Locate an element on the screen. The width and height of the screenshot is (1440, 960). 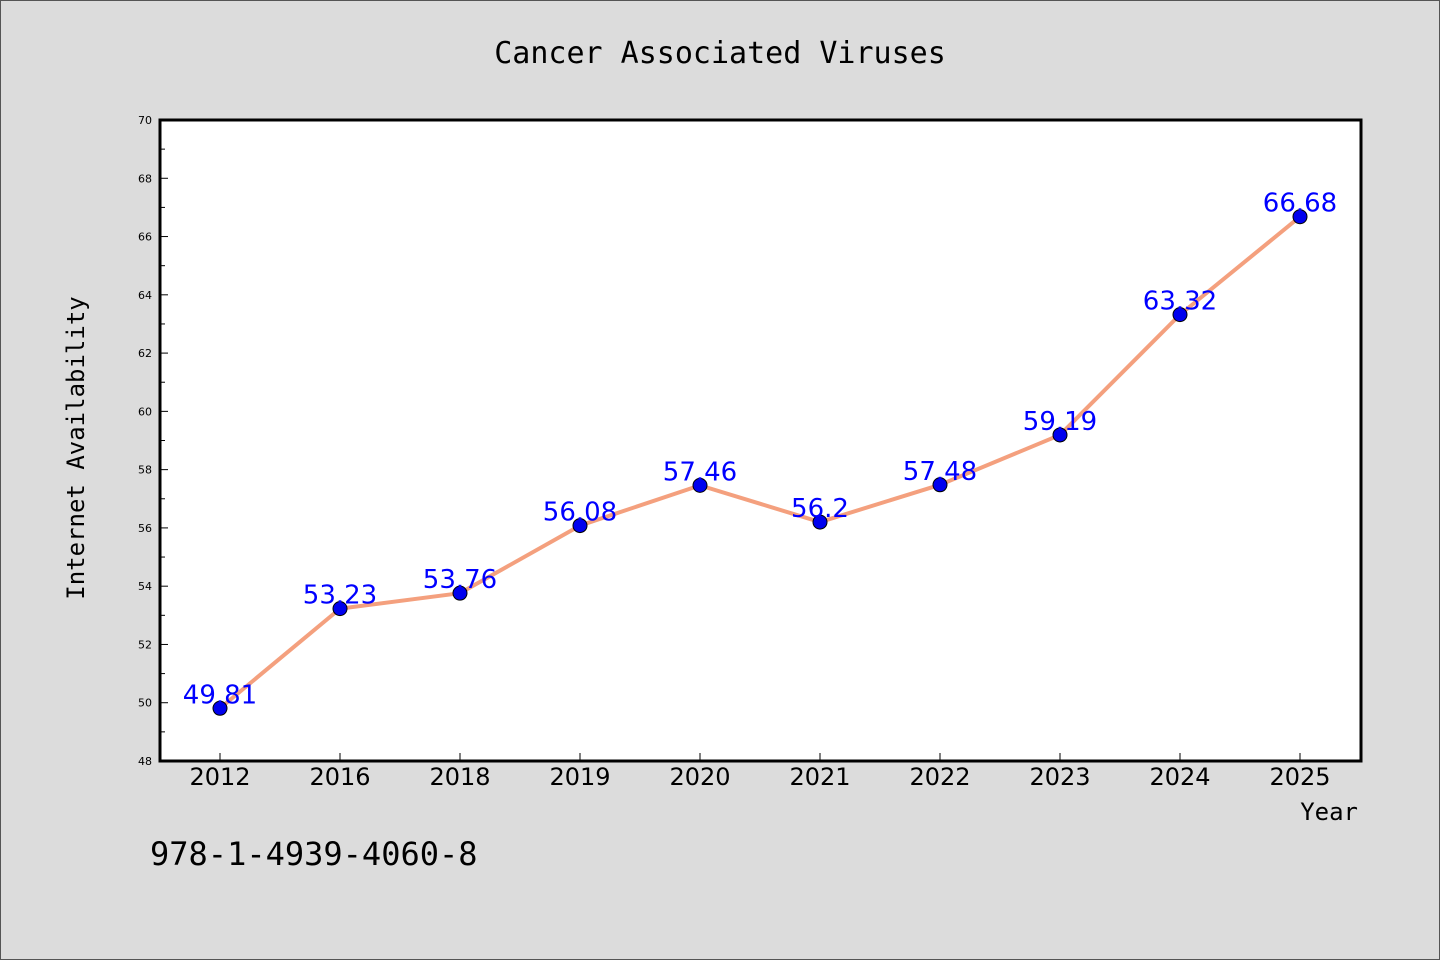
y-axis: 48 50 52 54 56 58 60 62 64 66 68 70 is located at coordinates (153, 441).